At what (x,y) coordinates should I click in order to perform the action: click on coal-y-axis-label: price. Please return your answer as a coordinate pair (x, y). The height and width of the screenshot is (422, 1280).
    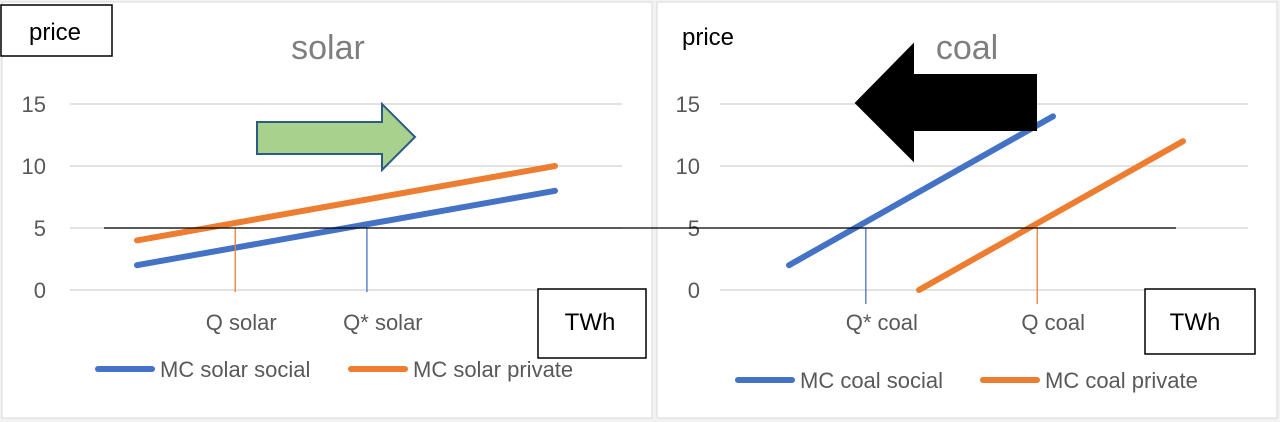
    Looking at the image, I should click on (708, 37).